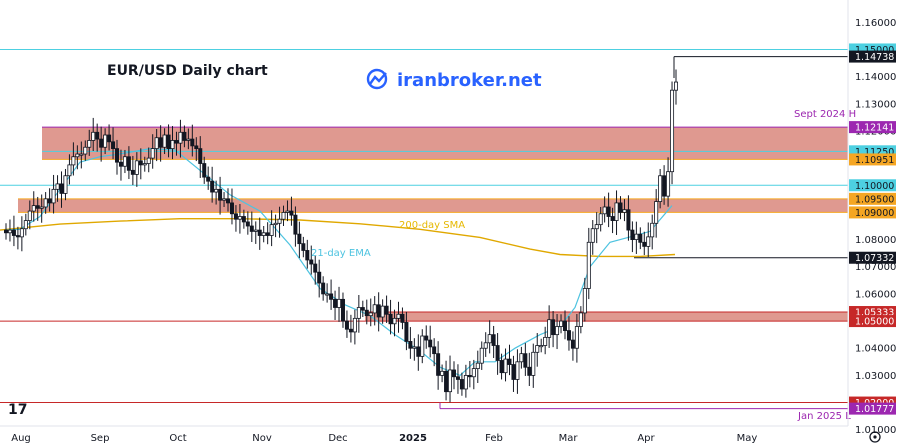 Image resolution: width=900 pixels, height=447 pixels. I want to click on y-tick-label: 1.07000, so click(875, 267).